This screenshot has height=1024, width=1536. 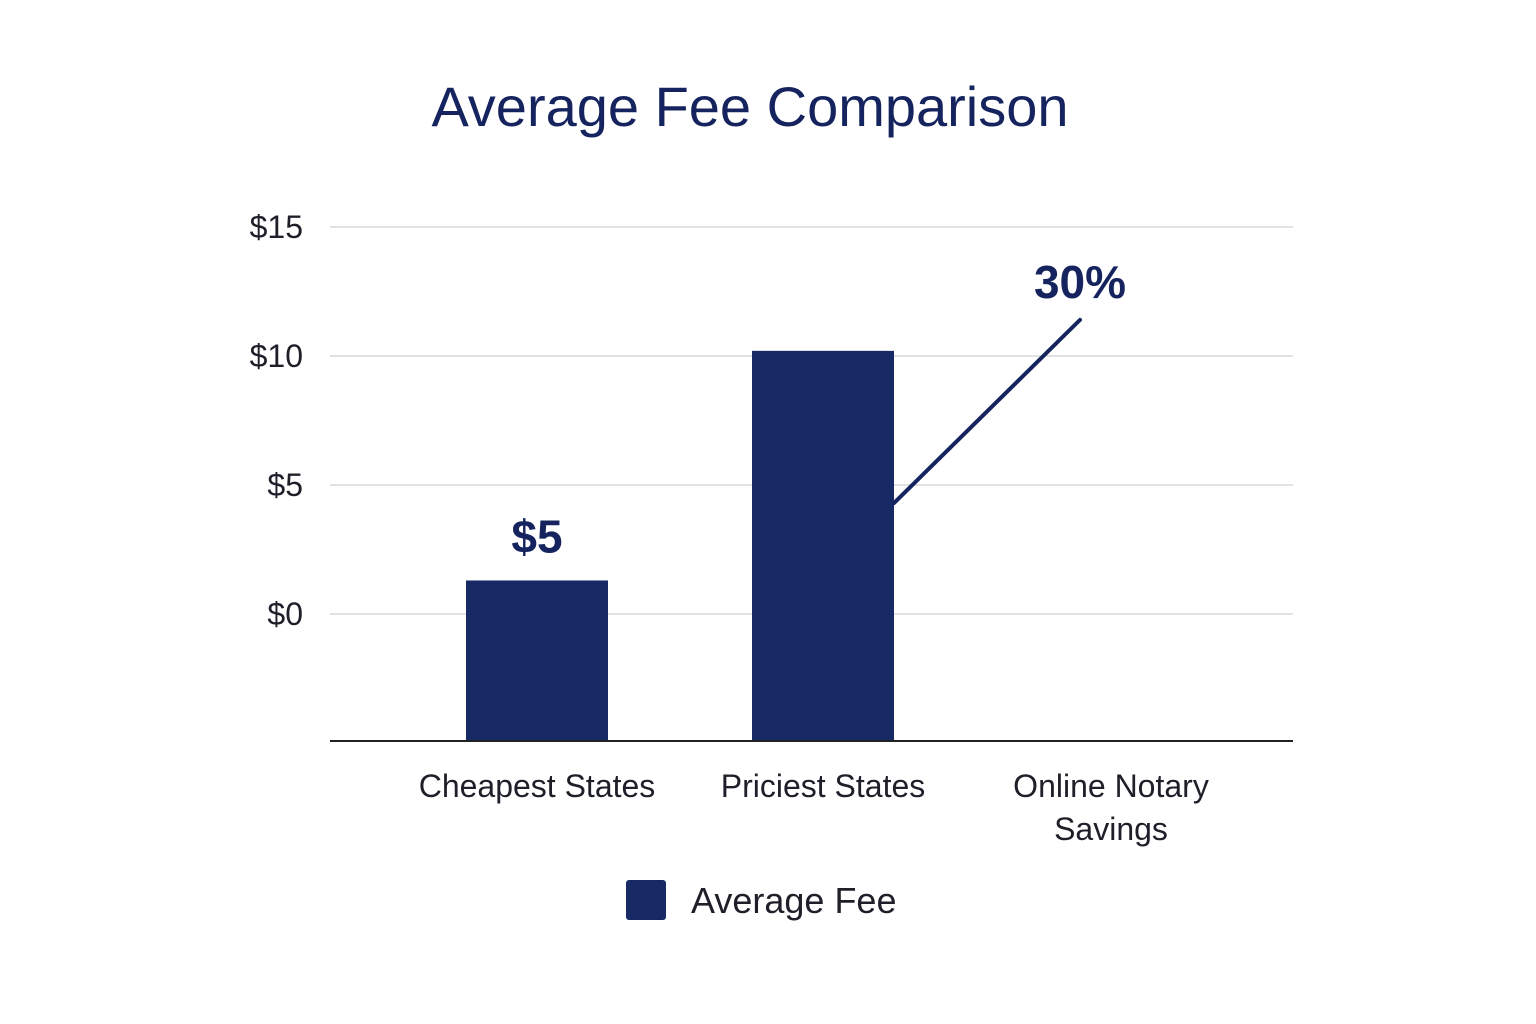 I want to click on annotation-label: 30%, so click(x=1080, y=282).